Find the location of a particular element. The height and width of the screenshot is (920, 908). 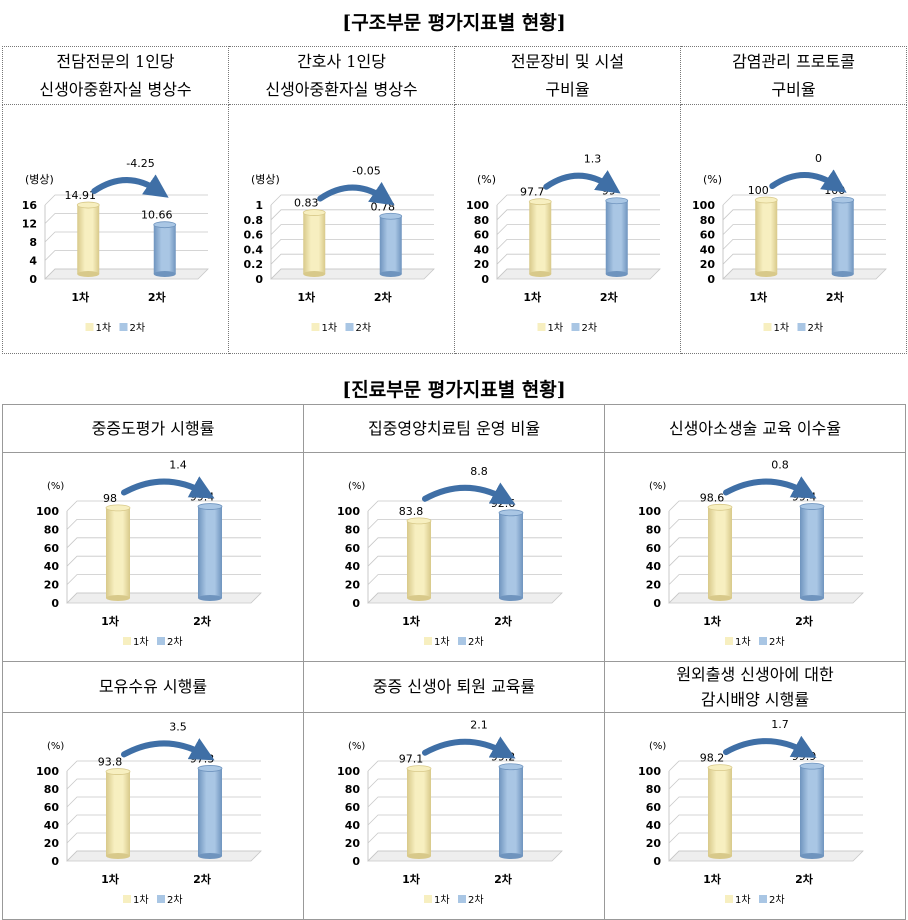

y-tick-label: 0.6 is located at coordinates (254, 235).